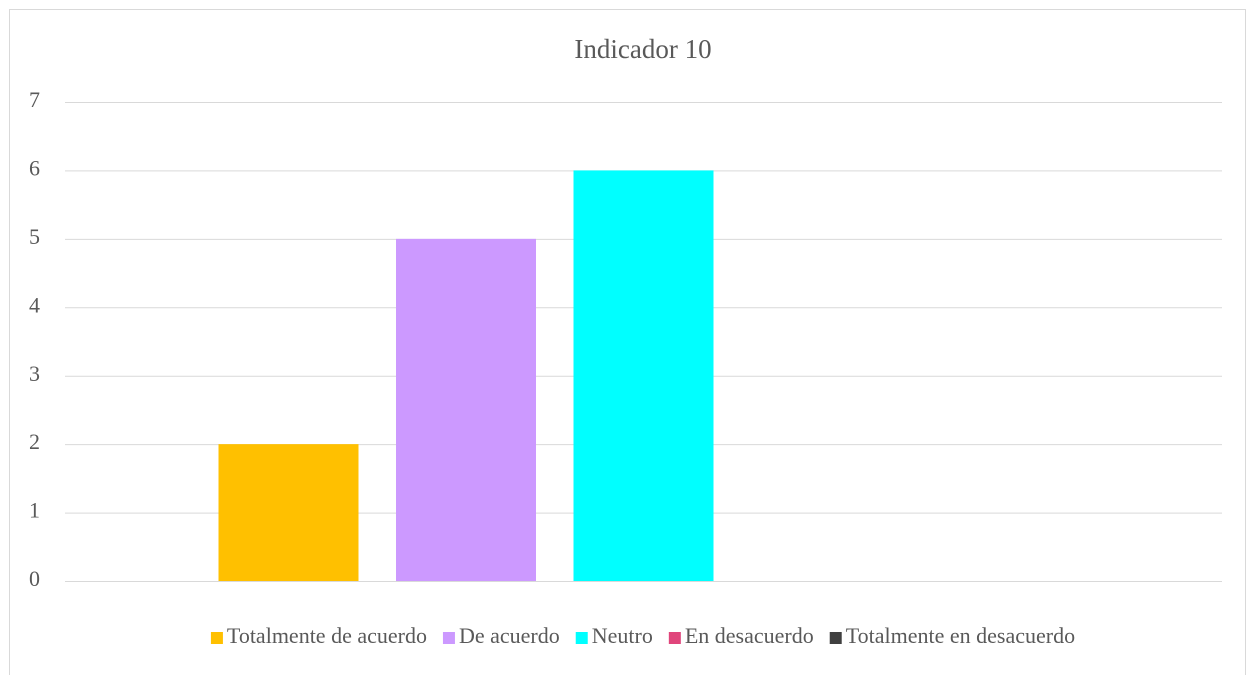 The image size is (1256, 675). What do you see at coordinates (749, 635) in the screenshot?
I see `legend-label: En desacuerdo` at bounding box center [749, 635].